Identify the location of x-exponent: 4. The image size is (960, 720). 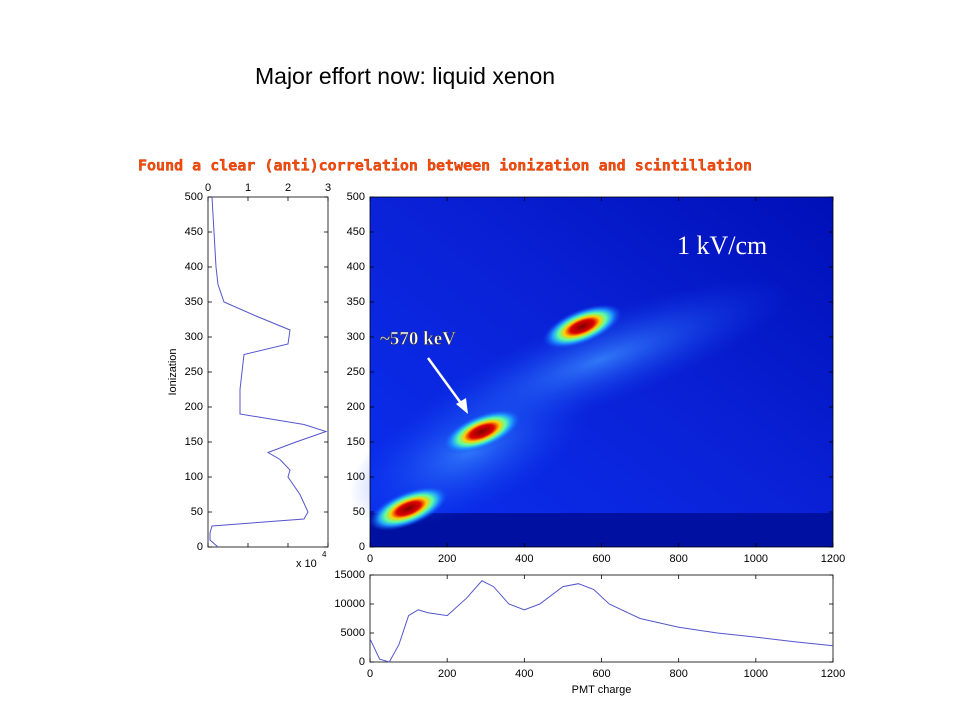
(324, 554).